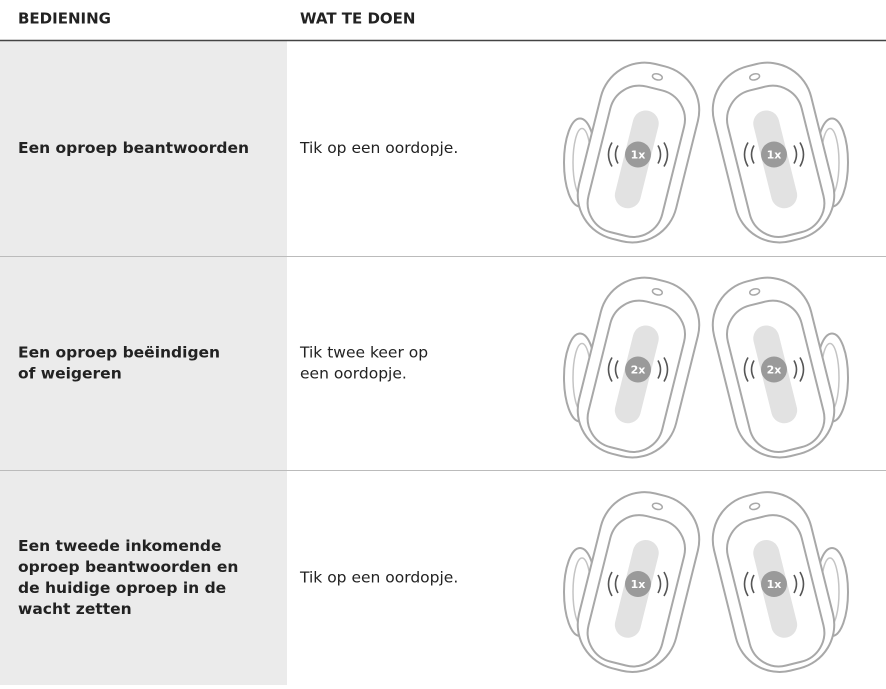  What do you see at coordinates (133, 148) in the screenshot?
I see `control-text: Een oproep beantwoorden` at bounding box center [133, 148].